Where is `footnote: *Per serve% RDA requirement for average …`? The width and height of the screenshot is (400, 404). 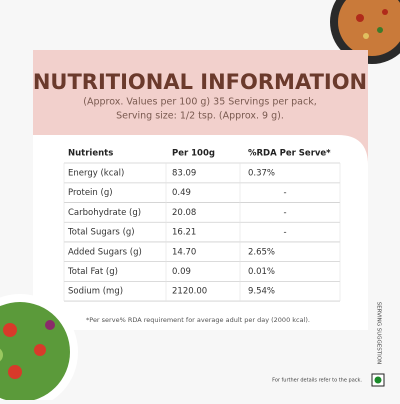 footnote: *Per serve% RDA requirement for average … is located at coordinates (198, 320).